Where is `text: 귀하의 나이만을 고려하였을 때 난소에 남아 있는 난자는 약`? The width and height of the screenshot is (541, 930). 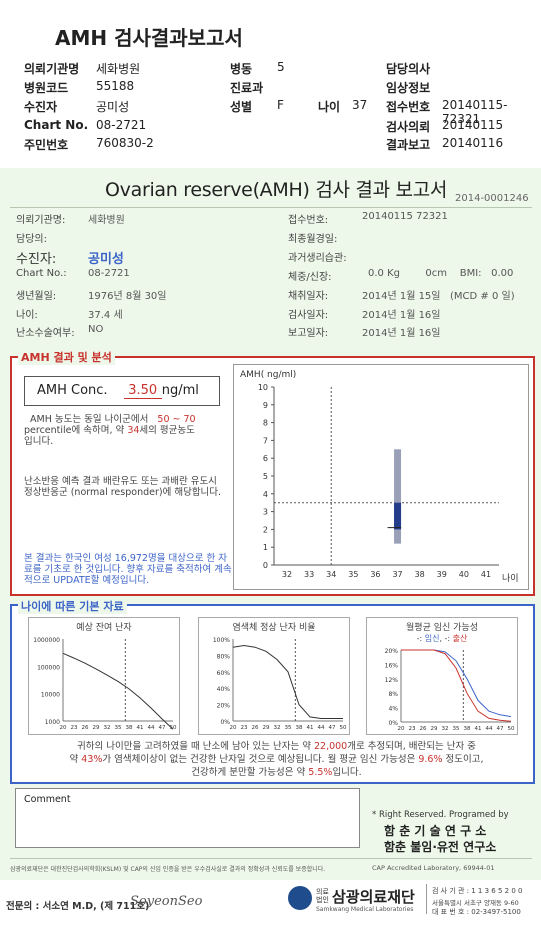
text: 귀하의 나이만을 고려하였을 때 난소에 남아 있는 난자는 약 is located at coordinates (194, 746).